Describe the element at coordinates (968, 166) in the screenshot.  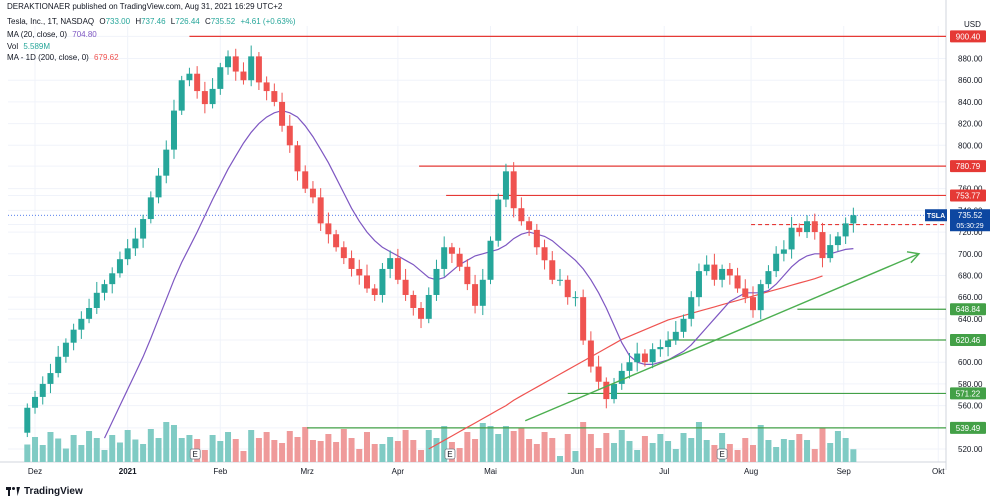
I see `level-price-label: 780.79` at that location.